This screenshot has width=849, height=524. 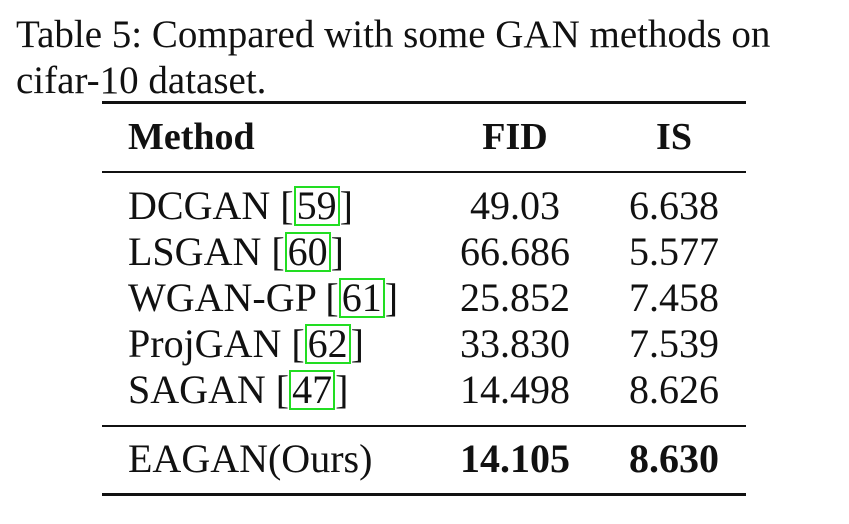 What do you see at coordinates (191, 137) in the screenshot?
I see `header-method: Method` at bounding box center [191, 137].